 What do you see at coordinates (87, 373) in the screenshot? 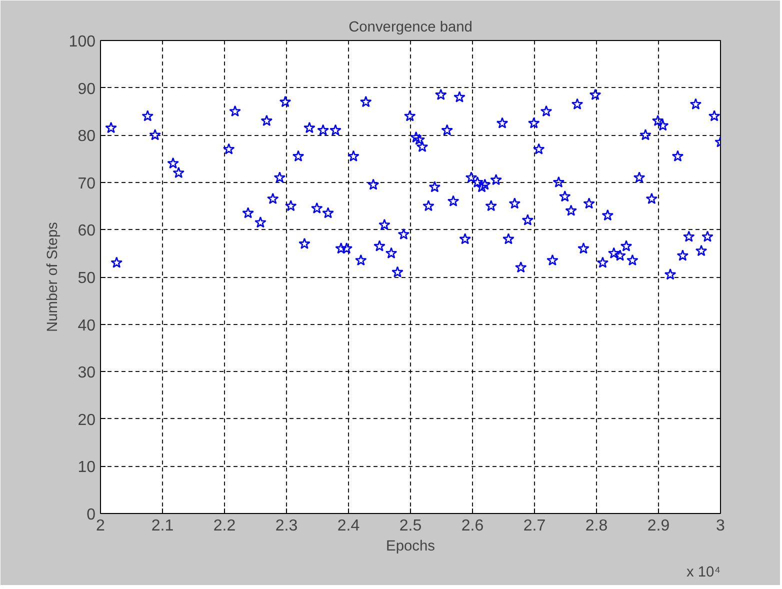
I see `y-tick-label: 30` at bounding box center [87, 373].